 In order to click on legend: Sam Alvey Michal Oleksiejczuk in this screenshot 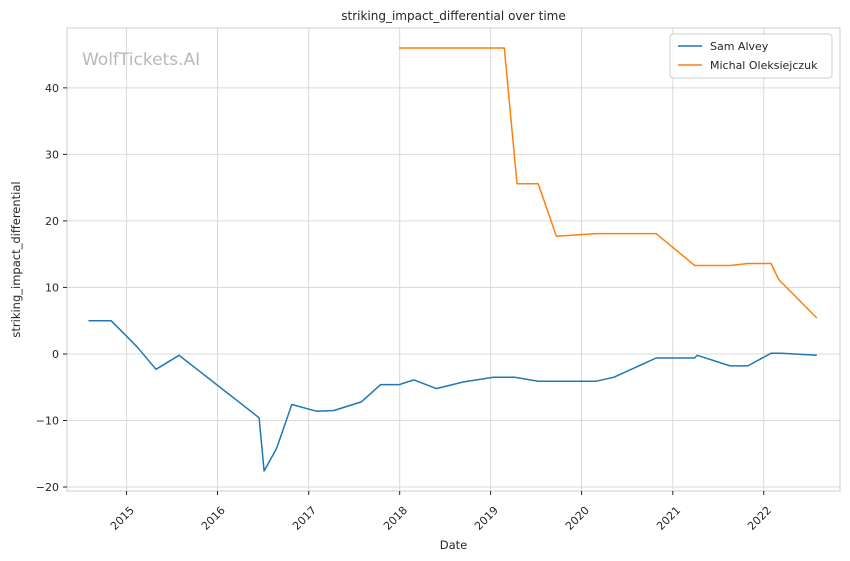, I will do `click(751, 56)`.